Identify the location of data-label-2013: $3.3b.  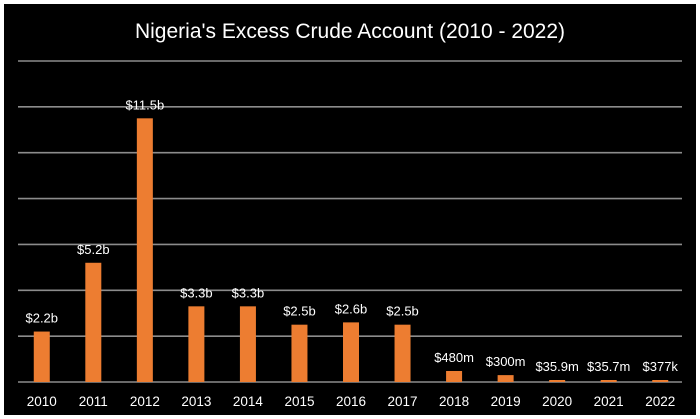
(196, 292).